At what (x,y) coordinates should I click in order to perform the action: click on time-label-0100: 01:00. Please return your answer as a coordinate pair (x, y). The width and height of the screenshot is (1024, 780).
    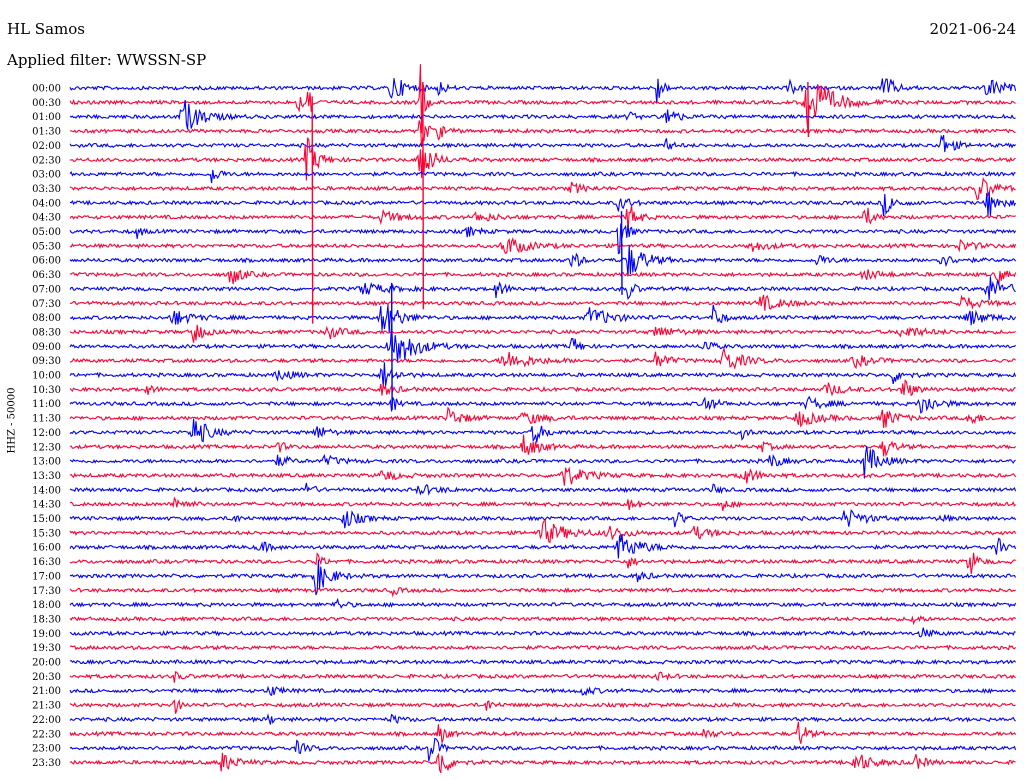
    Looking at the image, I should click on (46, 117).